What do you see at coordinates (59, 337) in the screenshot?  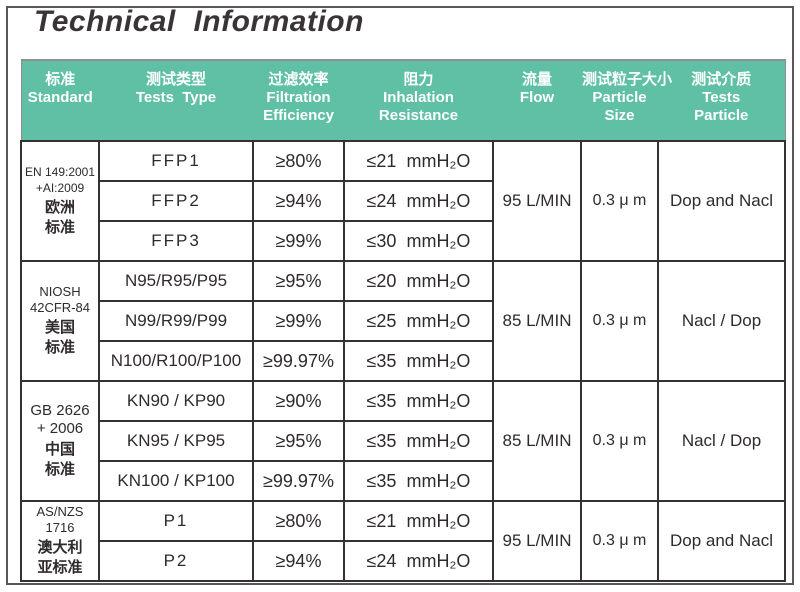 I see `standard-region: 美国 标准` at bounding box center [59, 337].